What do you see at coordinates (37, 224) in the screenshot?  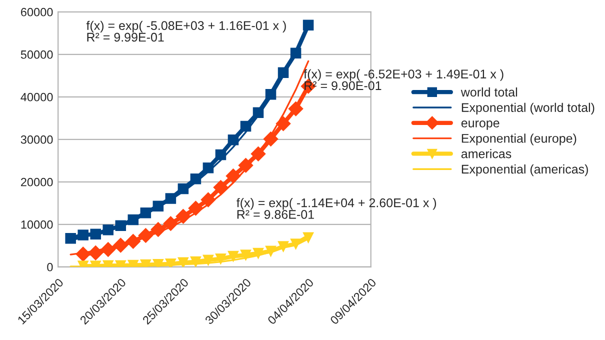 I see `y-tick-label: 10000` at bounding box center [37, 224].